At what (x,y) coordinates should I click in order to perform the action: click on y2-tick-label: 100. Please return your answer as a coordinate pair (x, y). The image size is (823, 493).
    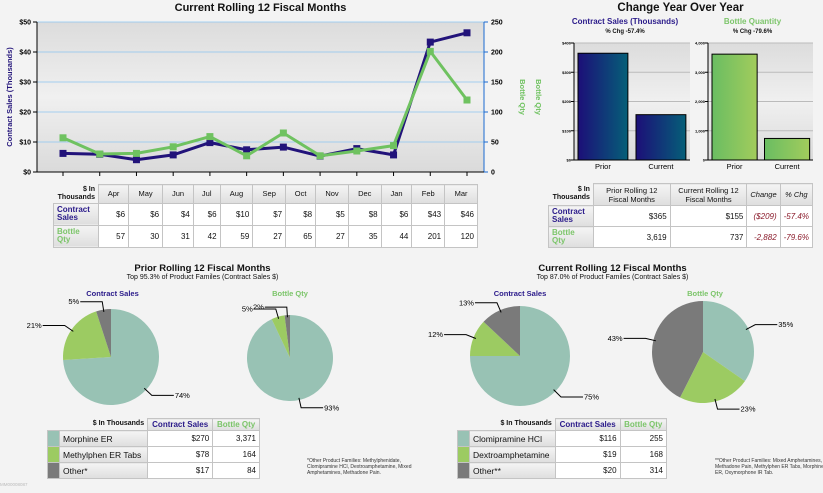
    Looking at the image, I should click on (497, 113).